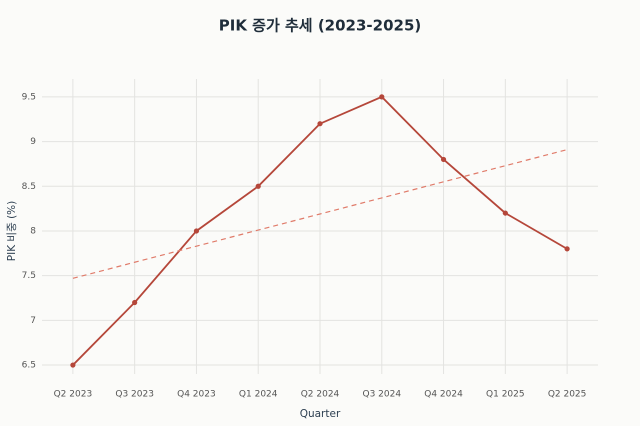  Describe the element at coordinates (12, 231) in the screenshot. I see `y-axis-label: PIK 비중 (%)` at that location.